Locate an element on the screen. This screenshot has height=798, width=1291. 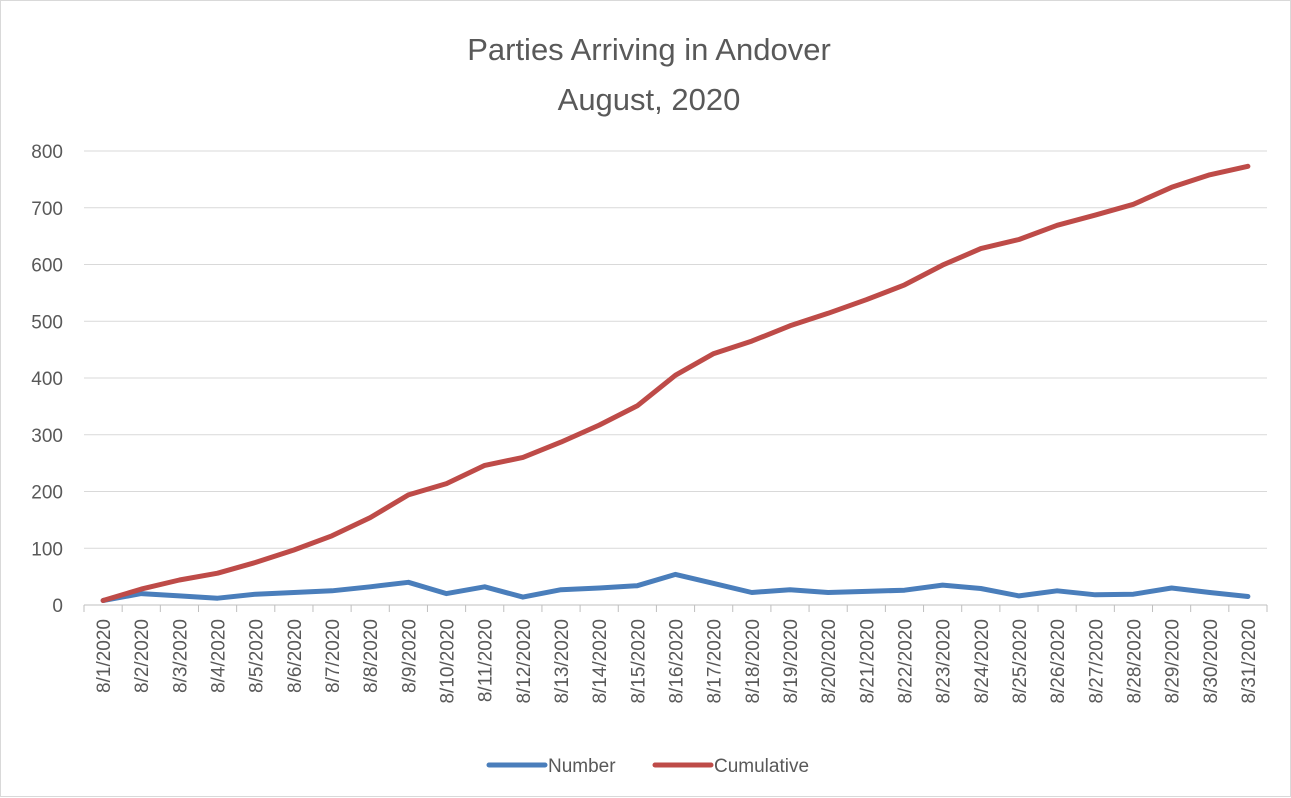
x-tick-label: 8/7/2020 is located at coordinates (333, 656).